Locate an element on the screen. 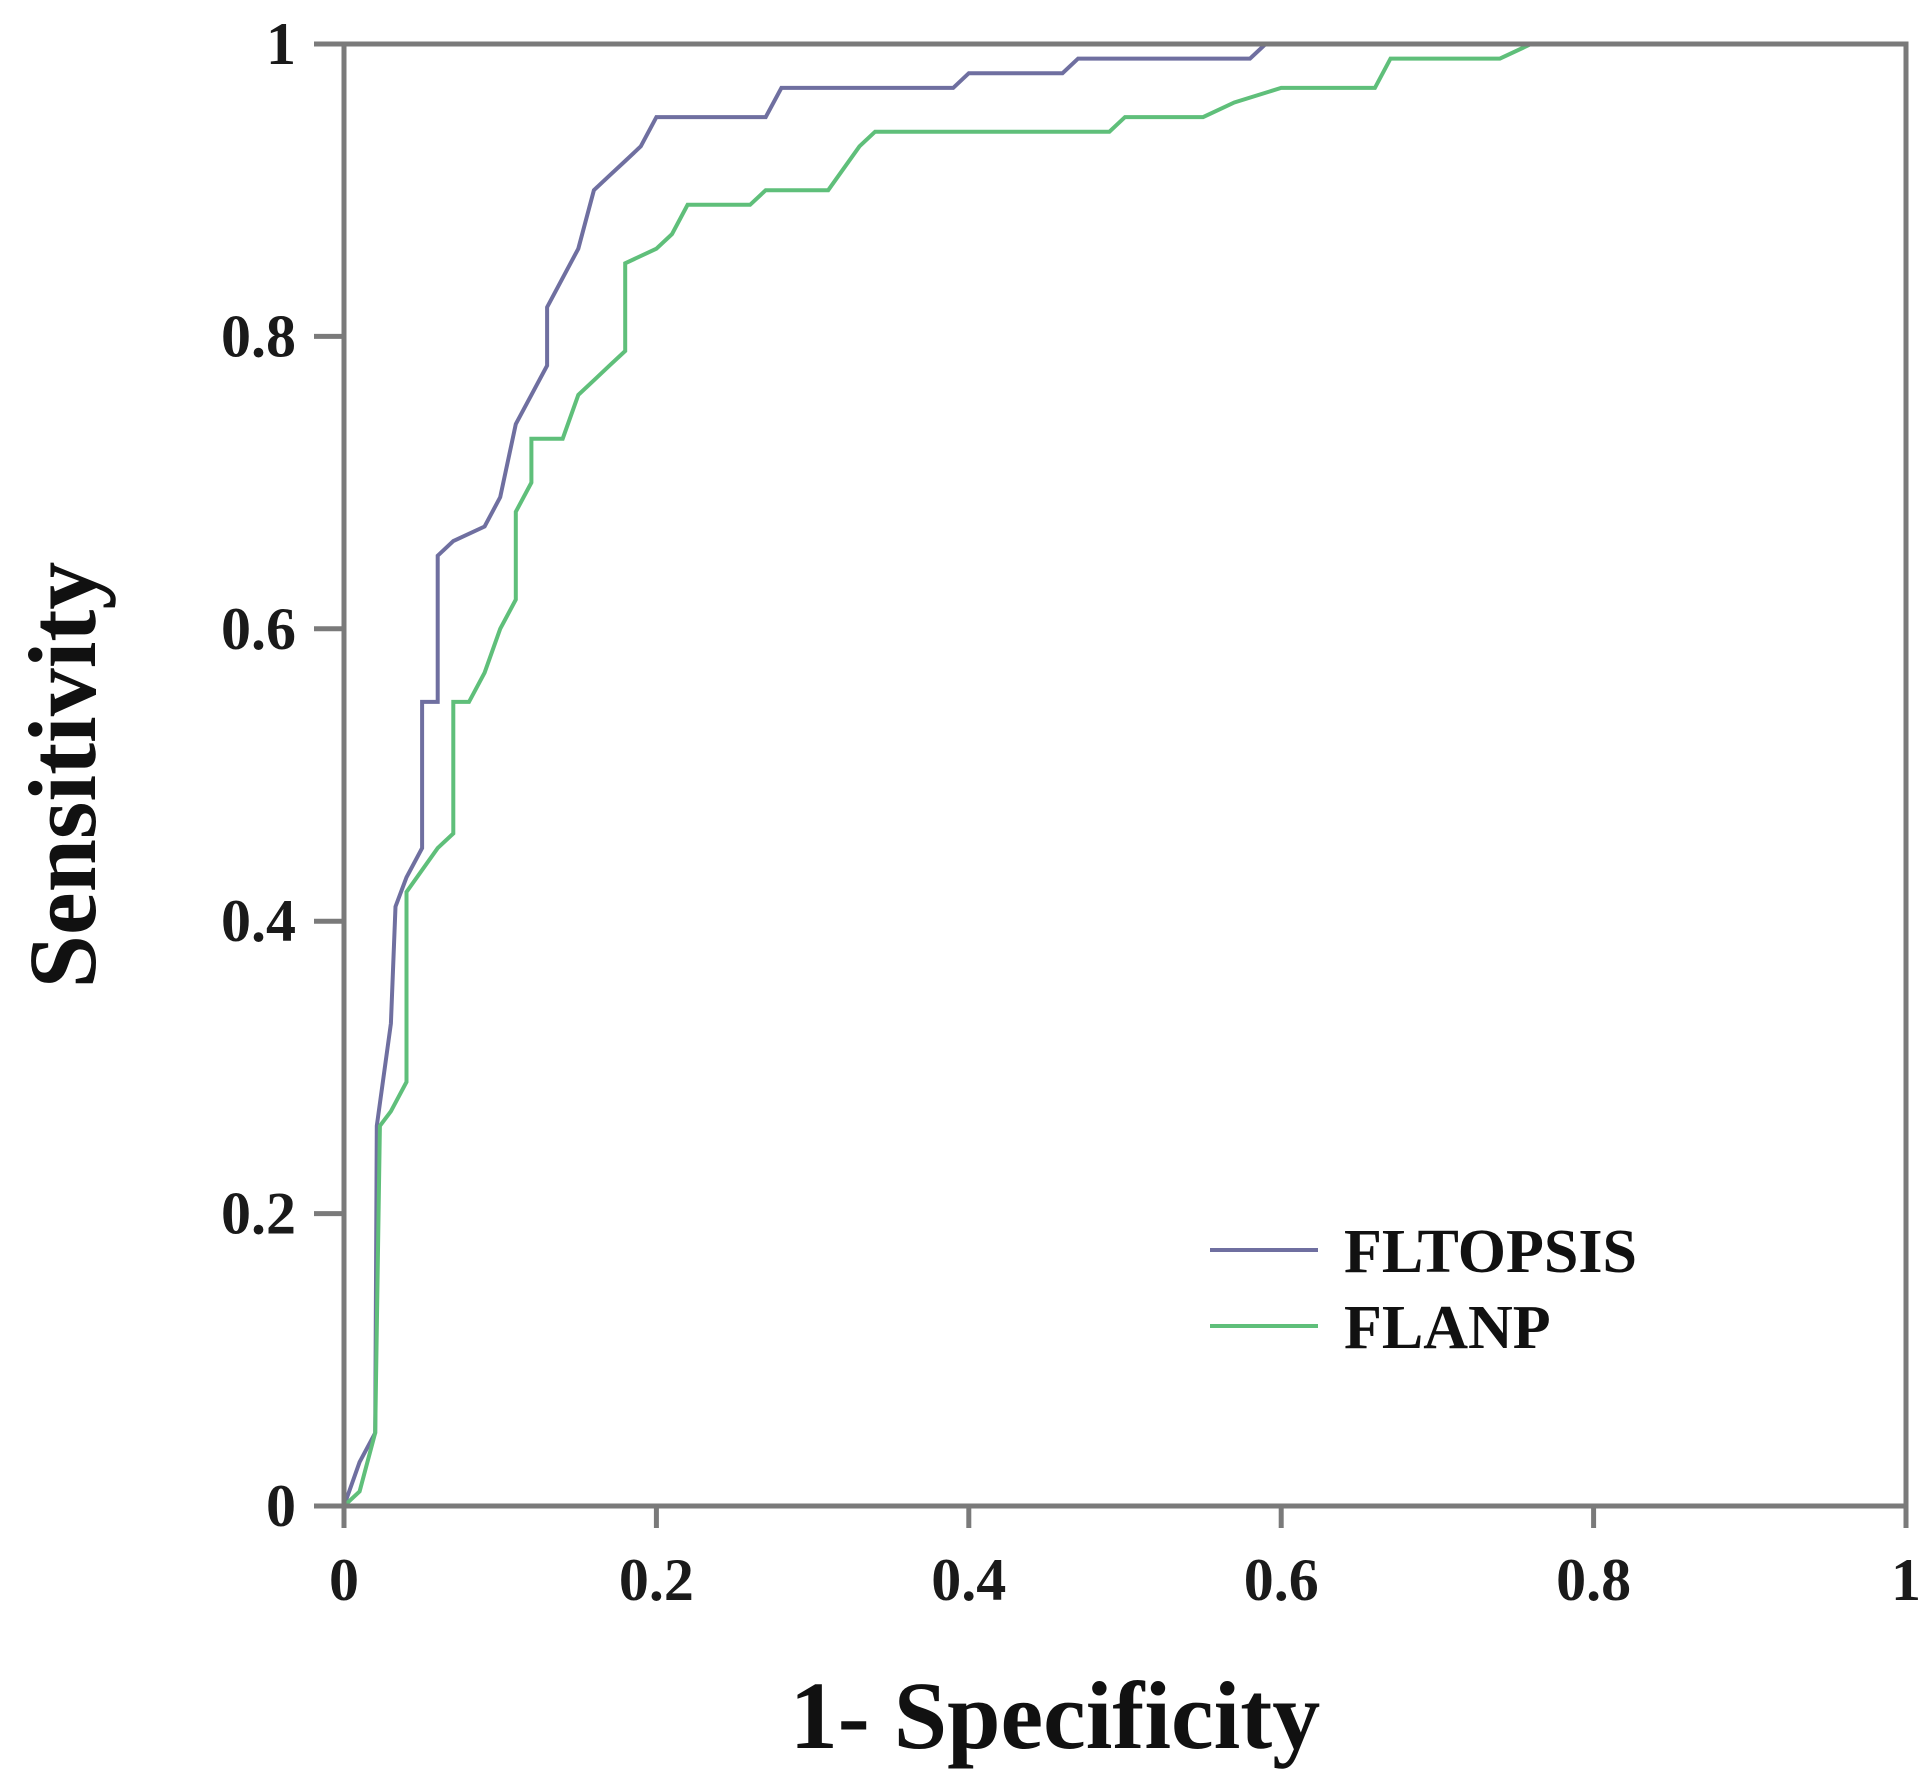  y-axis: 0 0.2 0.4 0.6 0.8 1 is located at coordinates (282, 775).